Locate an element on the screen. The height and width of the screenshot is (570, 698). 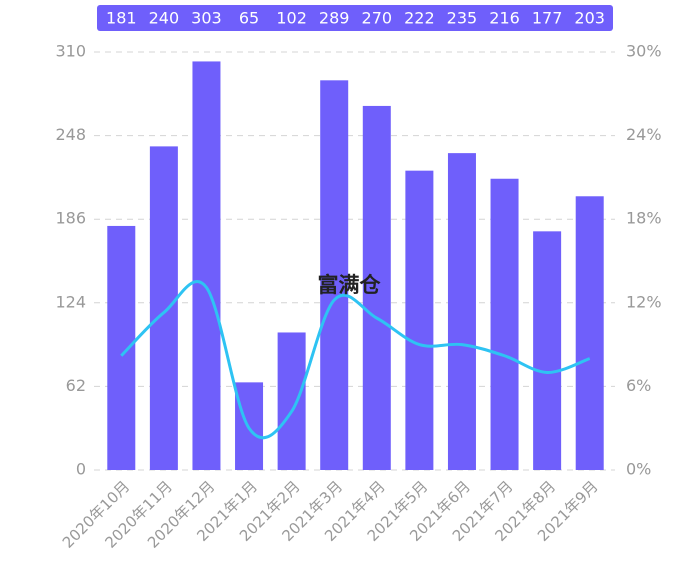
value-label: 222 is located at coordinates (419, 18).